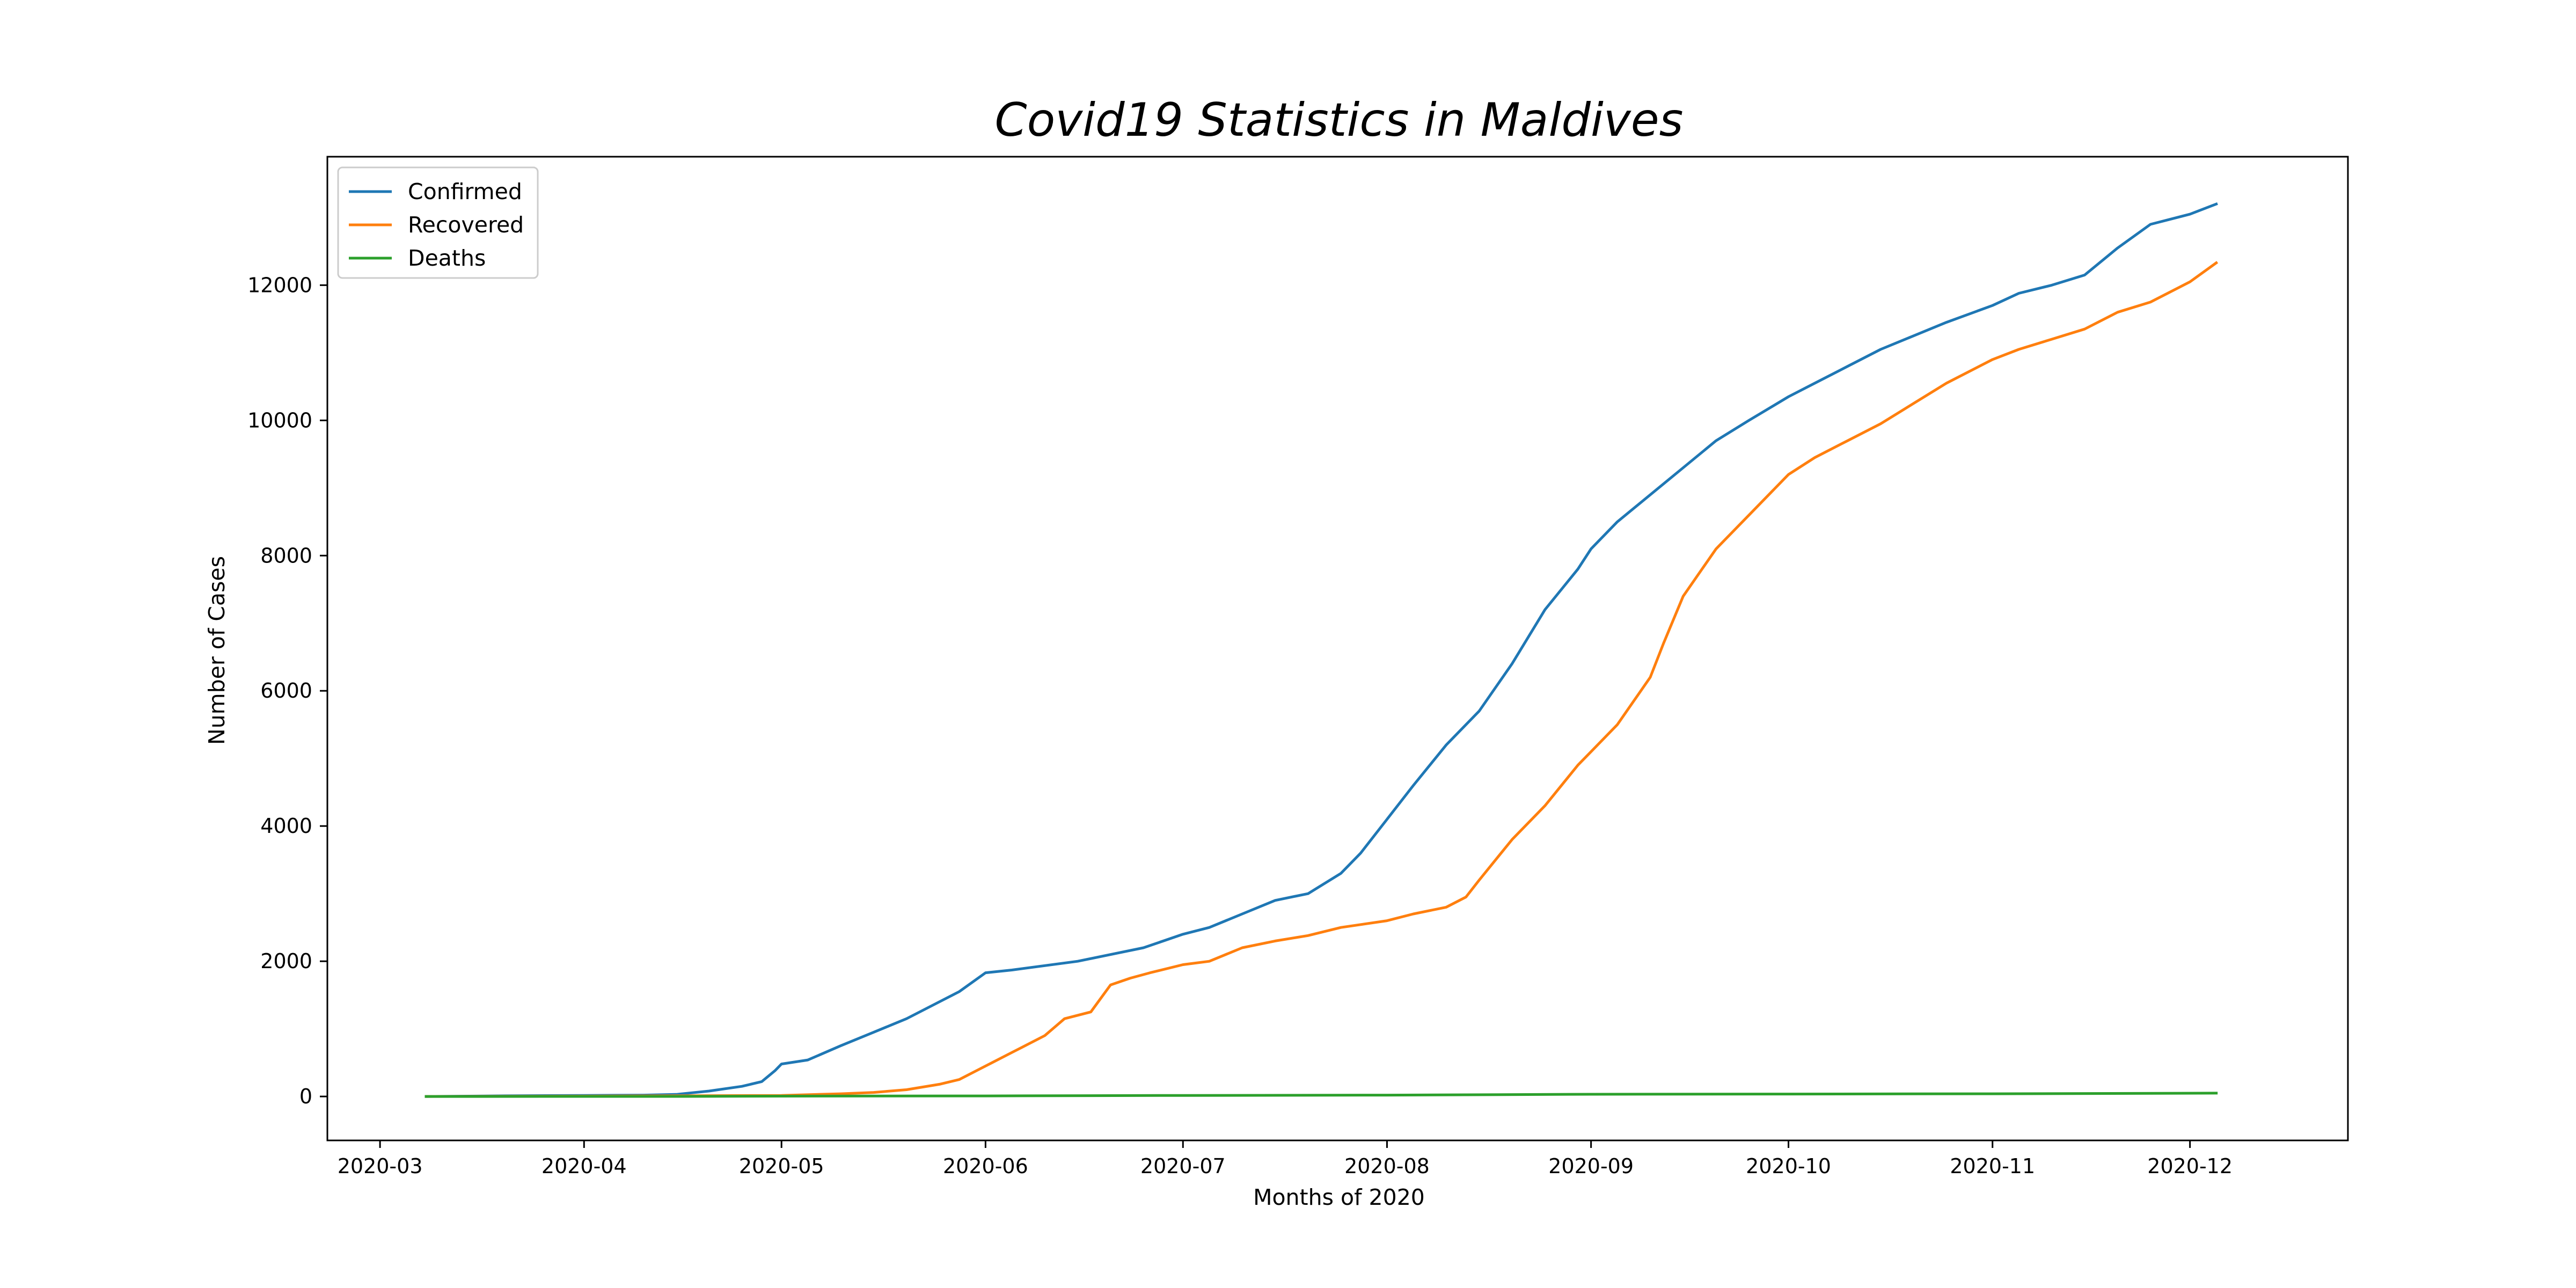  I want to click on legend-box, so click(438, 222).